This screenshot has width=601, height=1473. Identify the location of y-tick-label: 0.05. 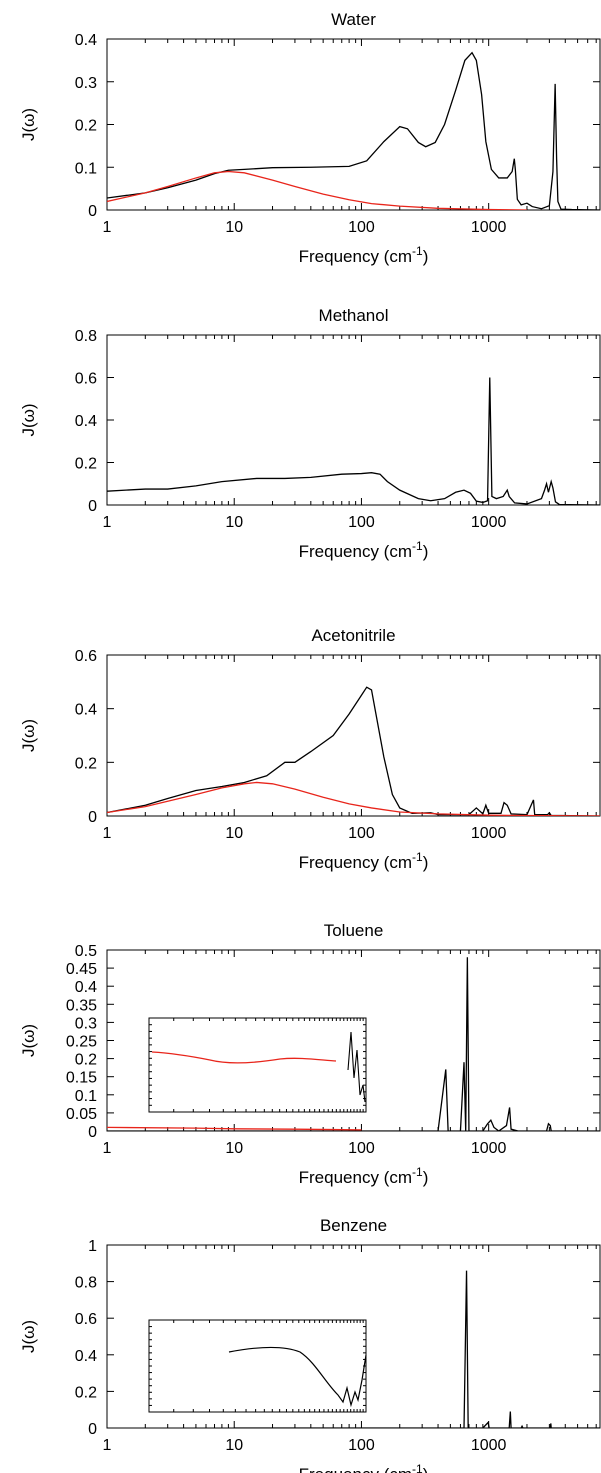
(81, 1114).